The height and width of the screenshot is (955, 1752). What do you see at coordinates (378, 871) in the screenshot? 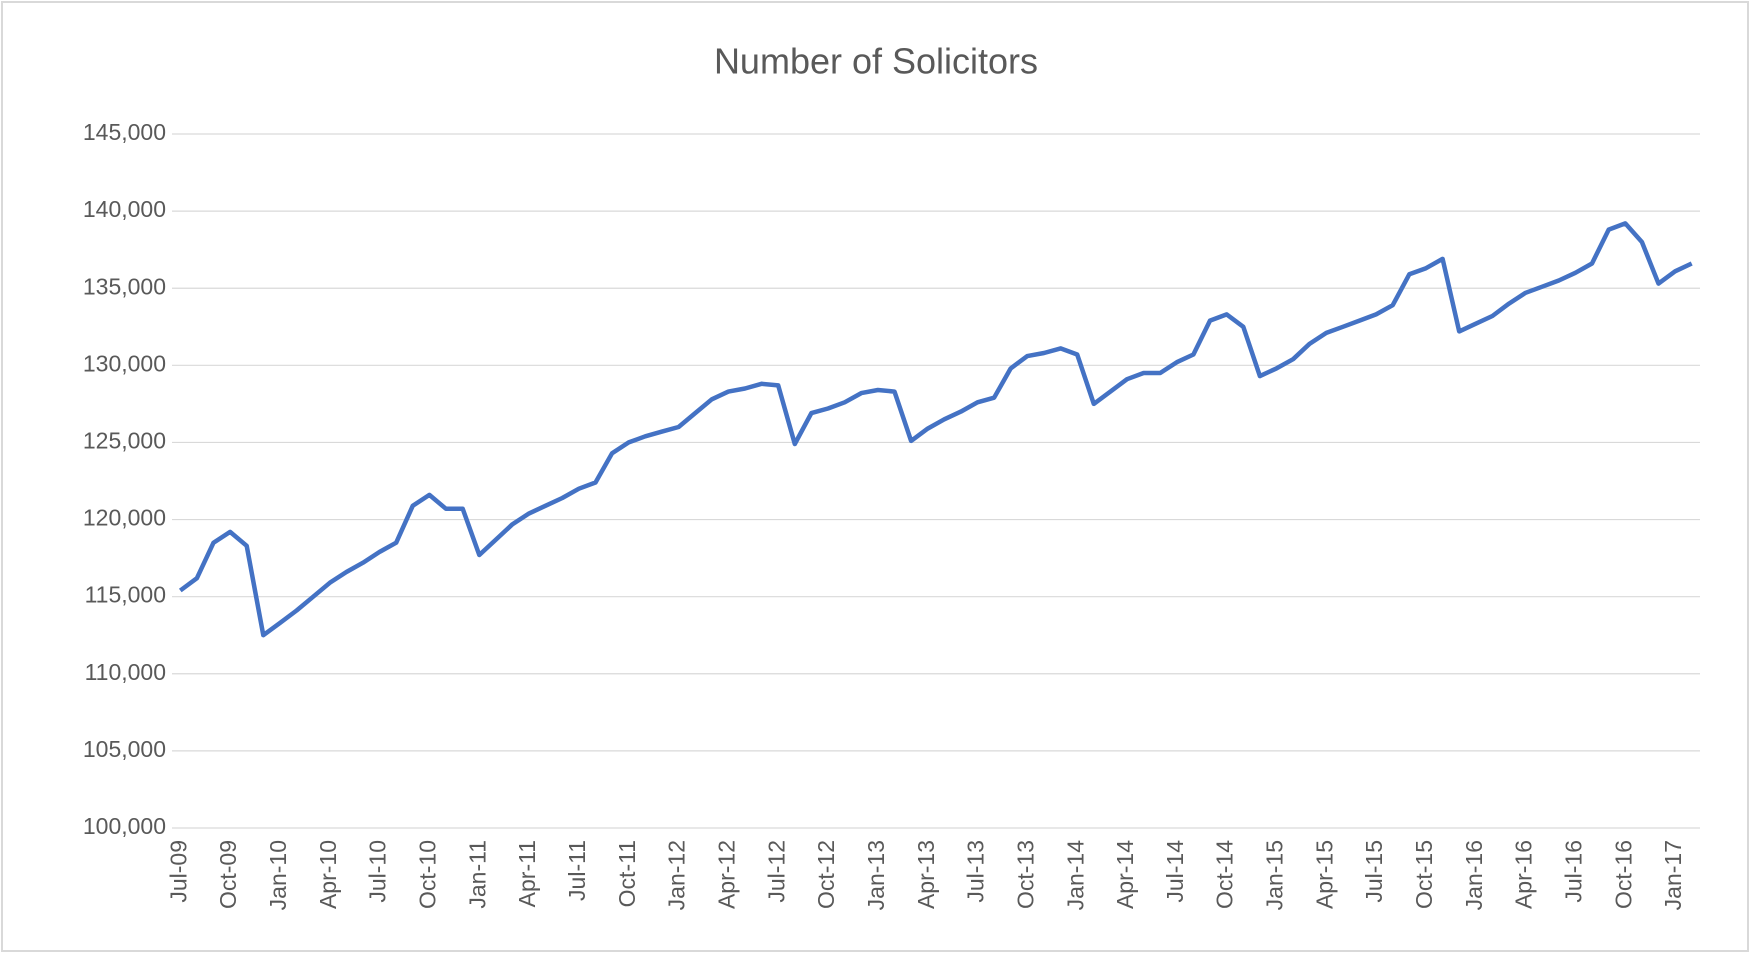
I see `x-tick-label: Jul-10` at bounding box center [378, 871].